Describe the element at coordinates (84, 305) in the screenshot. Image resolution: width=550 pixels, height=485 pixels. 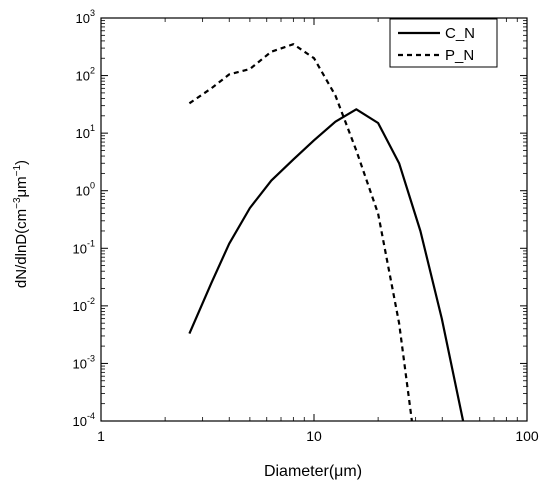
I see `y-tick-label: 10⁻²` at that location.